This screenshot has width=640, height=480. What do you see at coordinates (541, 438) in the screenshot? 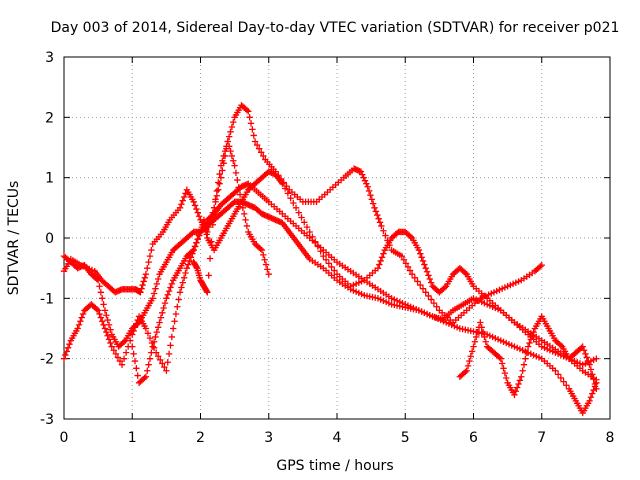
I see `x-tick-label: 7` at bounding box center [541, 438].